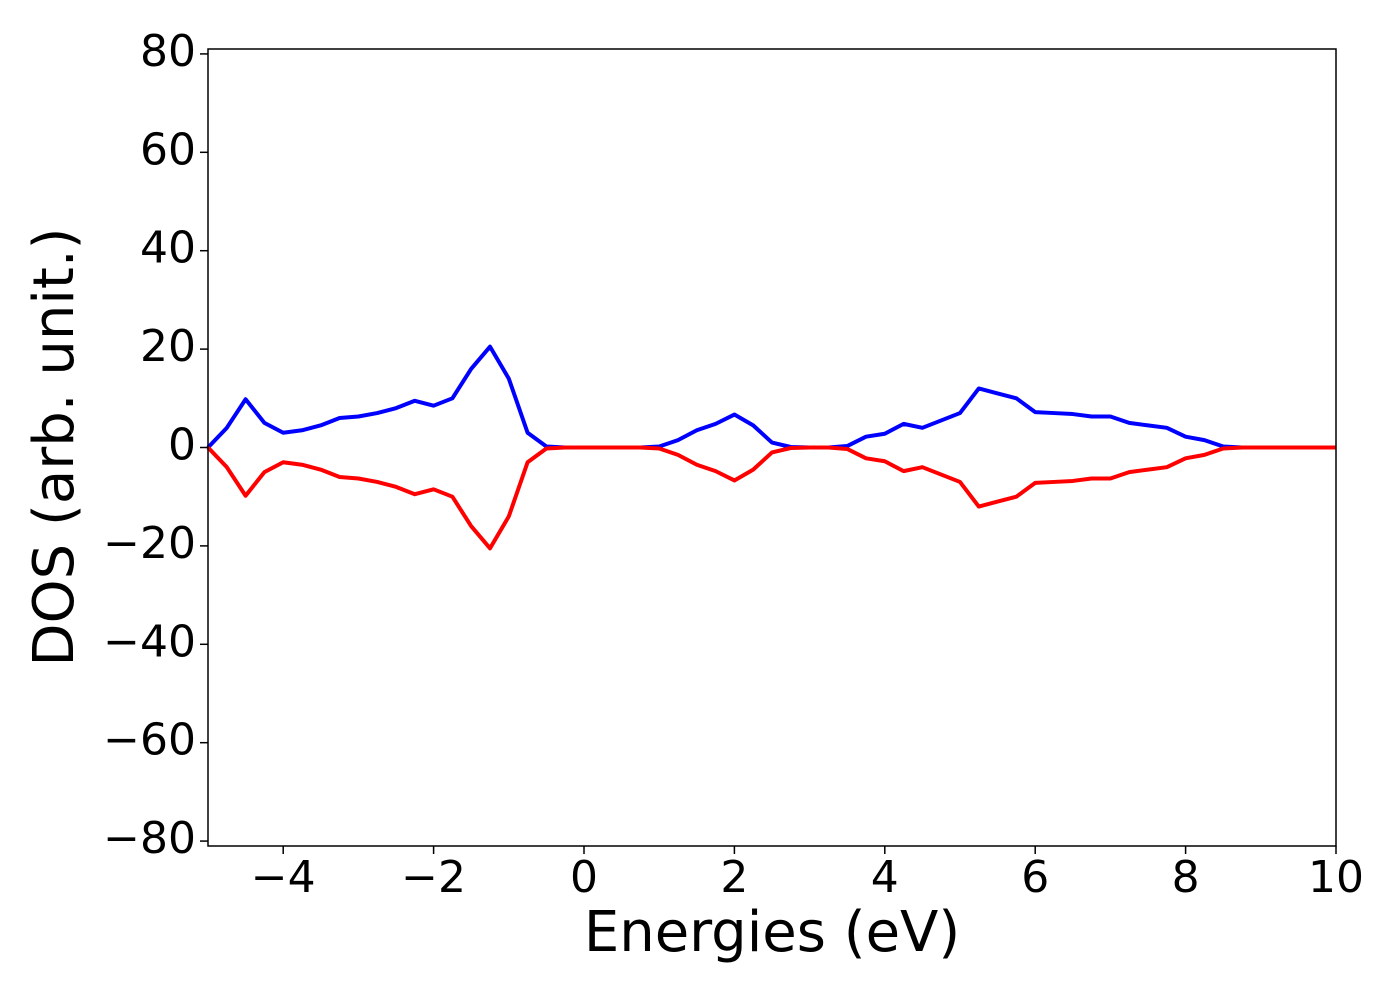  I want to click on x-tick-label: 6, so click(1035, 877).